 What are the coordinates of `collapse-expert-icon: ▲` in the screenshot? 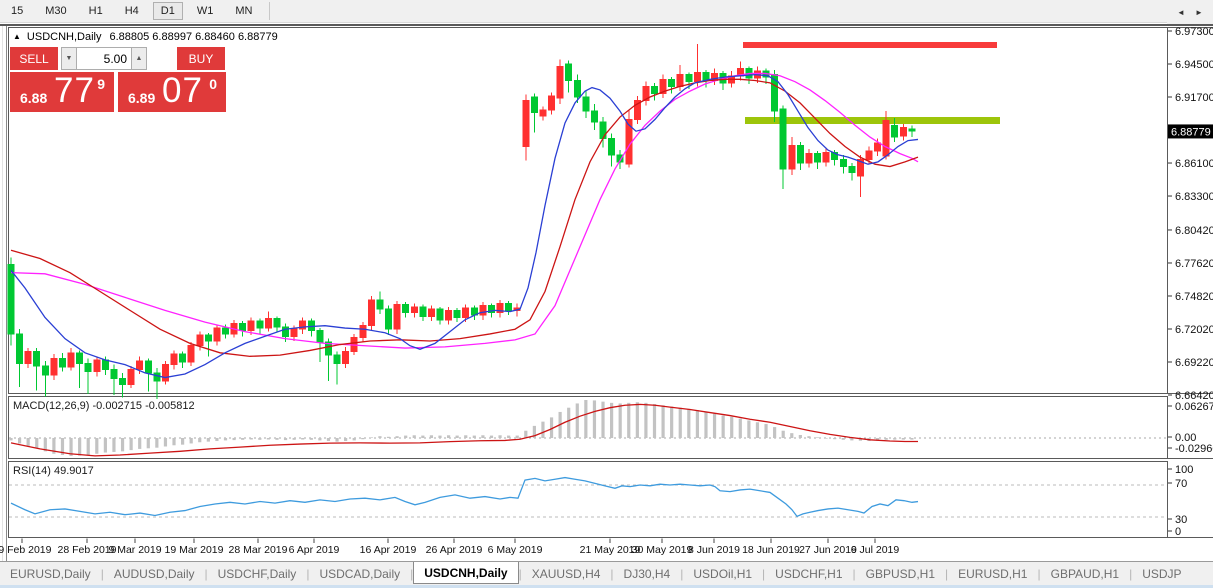 It's located at (17, 36).